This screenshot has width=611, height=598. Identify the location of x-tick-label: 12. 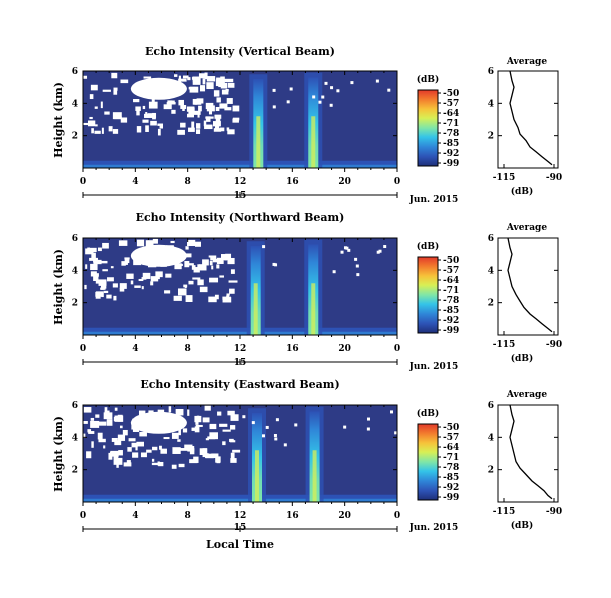
(240, 182).